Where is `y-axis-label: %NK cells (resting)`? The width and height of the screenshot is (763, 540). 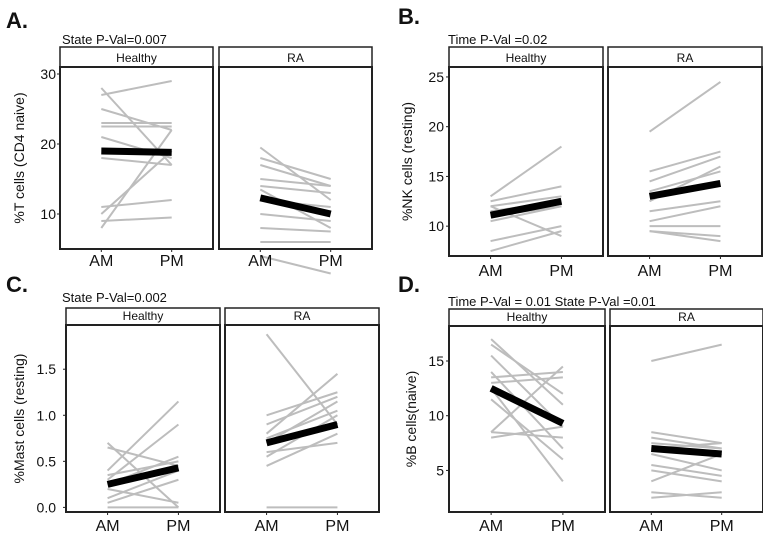
y-axis-label: %NK cells (resting) is located at coordinates (407, 161).